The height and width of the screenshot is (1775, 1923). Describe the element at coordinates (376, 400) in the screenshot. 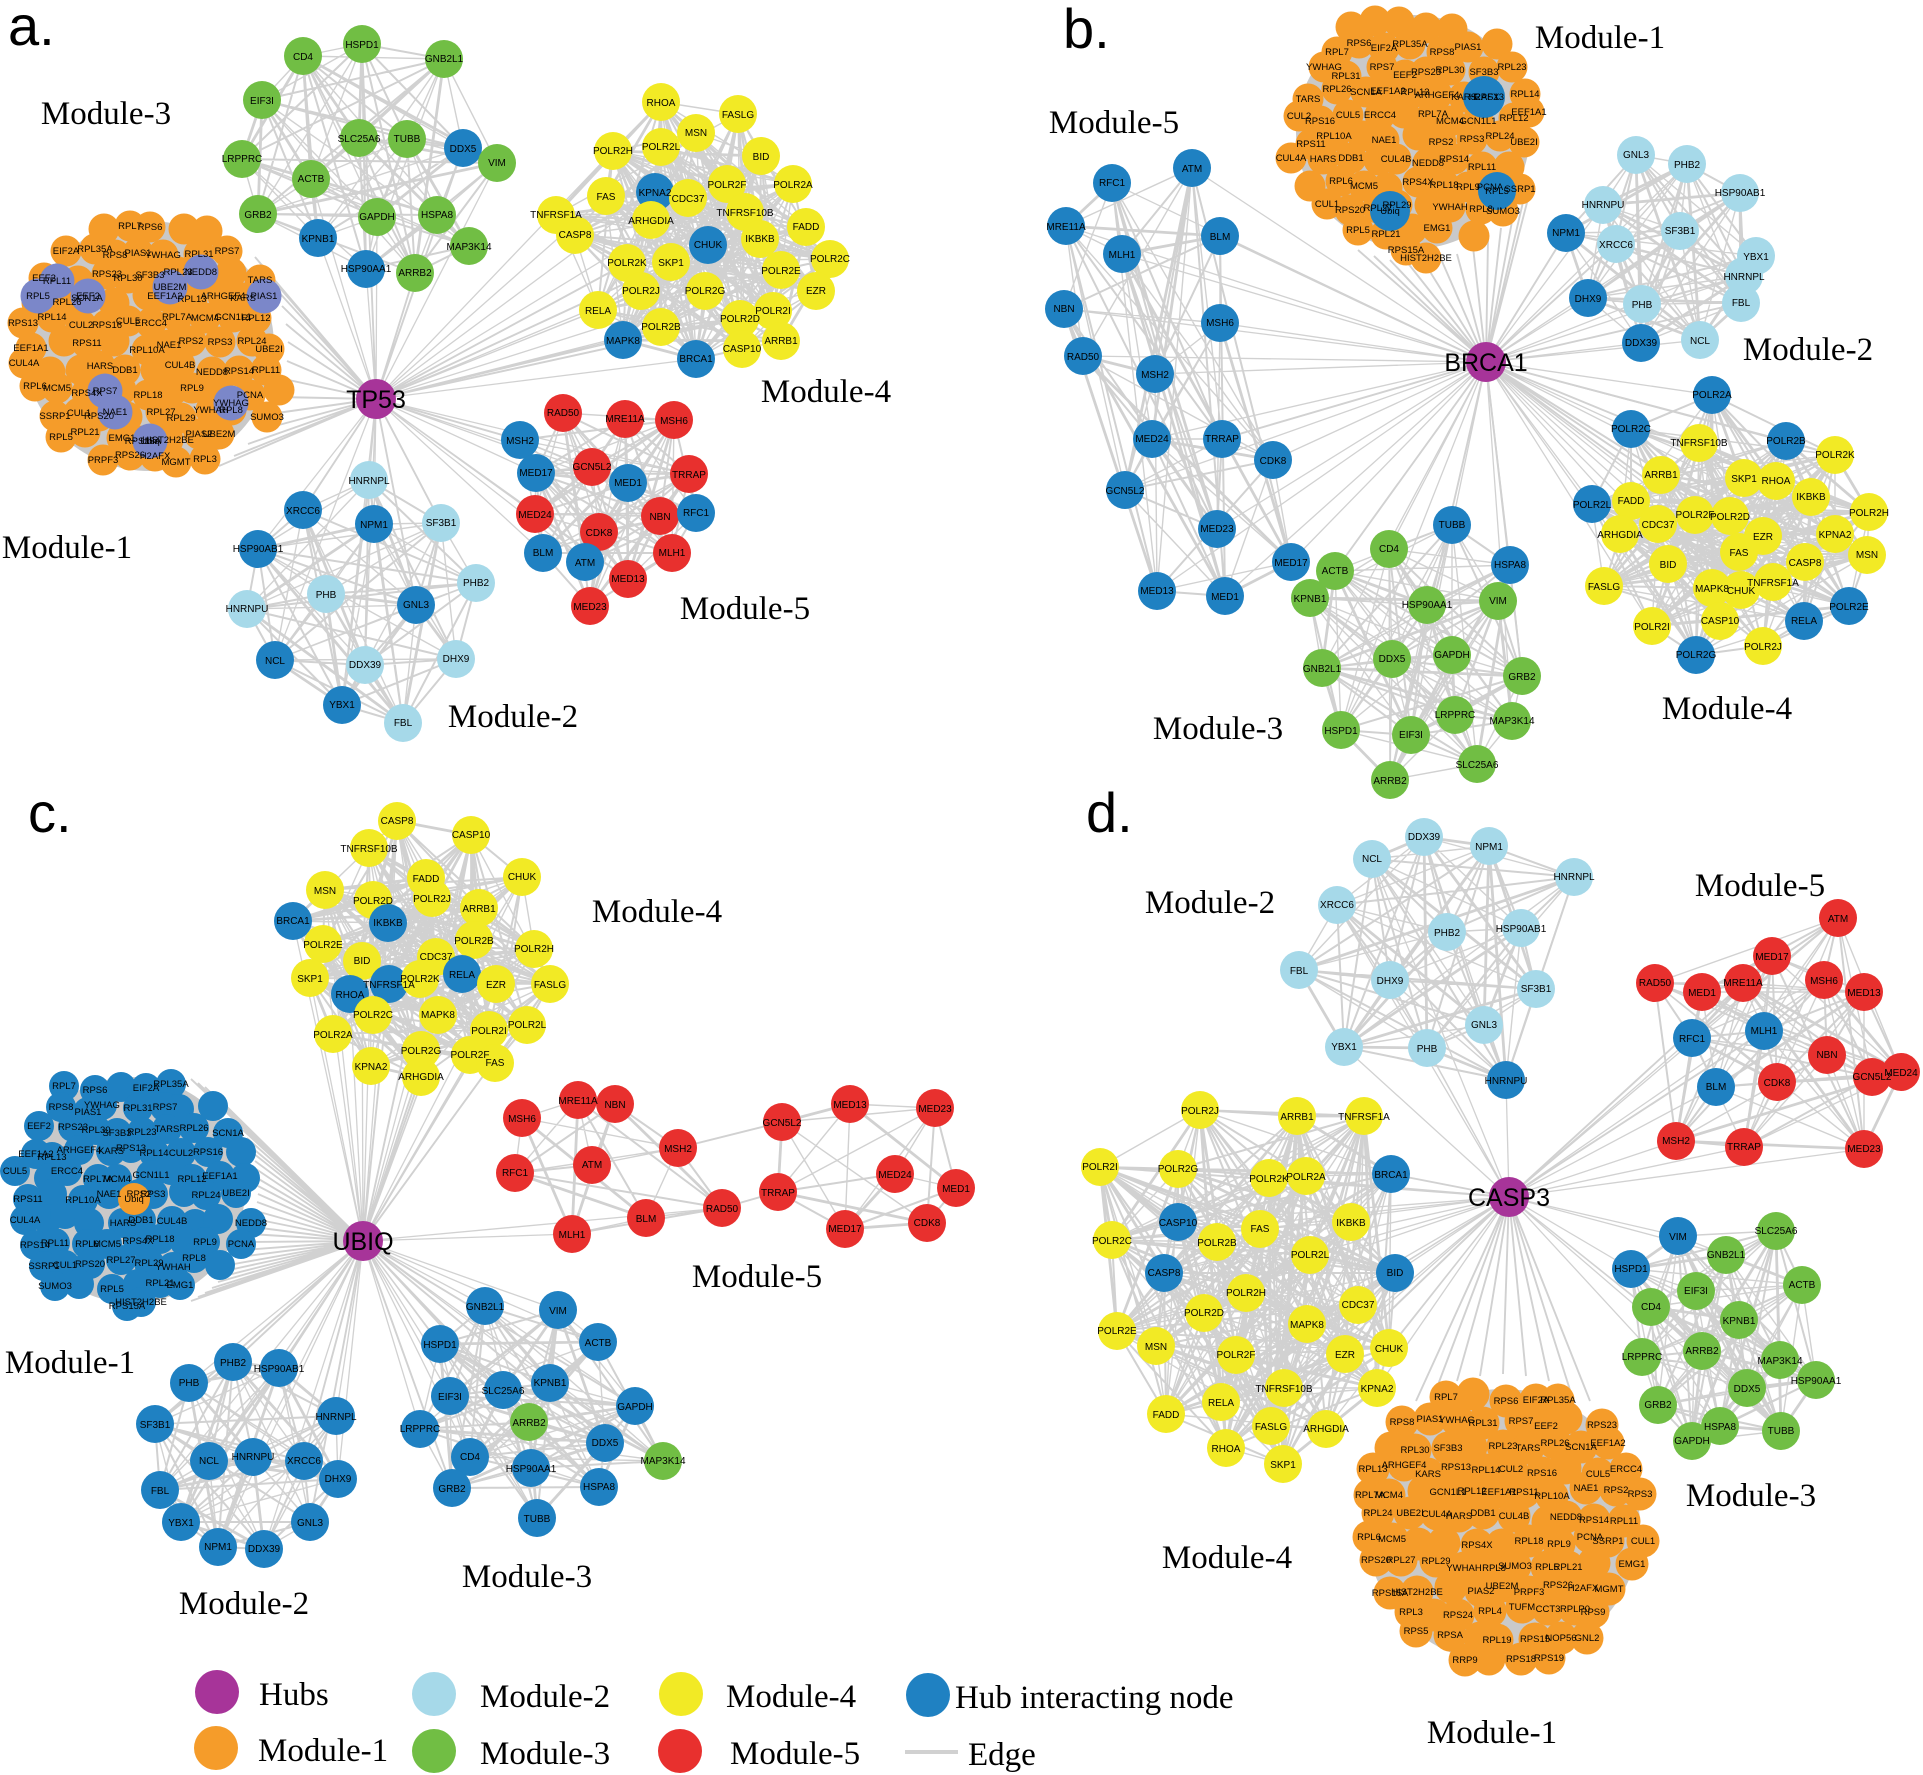

I see `svg-text: TP53` at that location.